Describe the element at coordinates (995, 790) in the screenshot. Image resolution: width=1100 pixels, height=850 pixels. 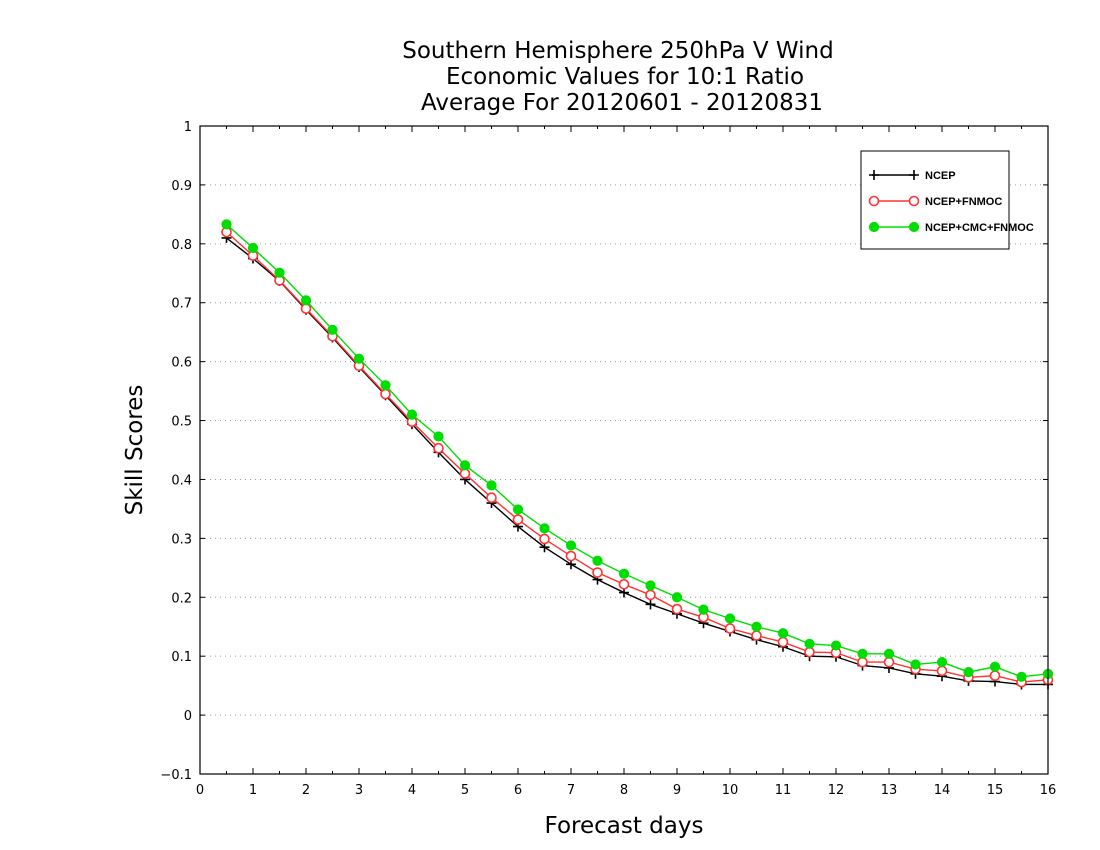
I see `x-tick-label: 15` at that location.